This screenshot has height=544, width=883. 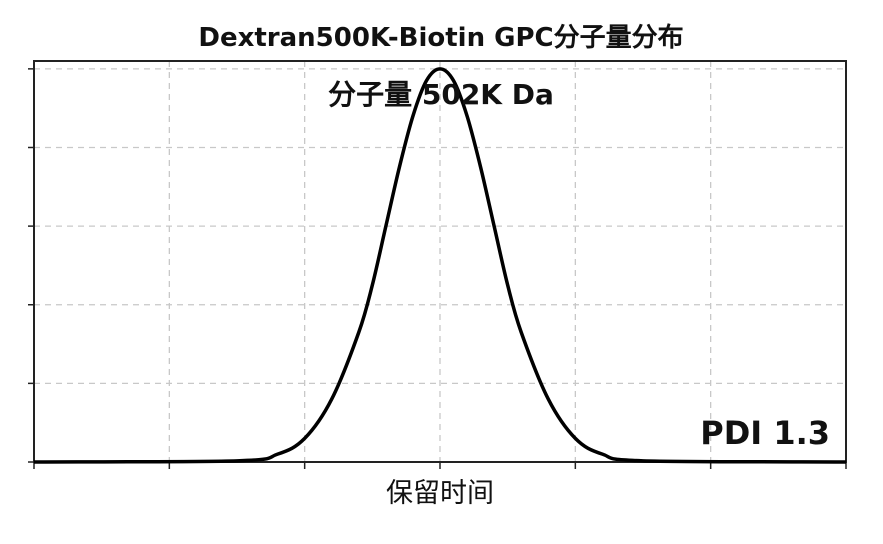 What do you see at coordinates (440, 493) in the screenshot?
I see `x-axis-label: 保留时间` at bounding box center [440, 493].